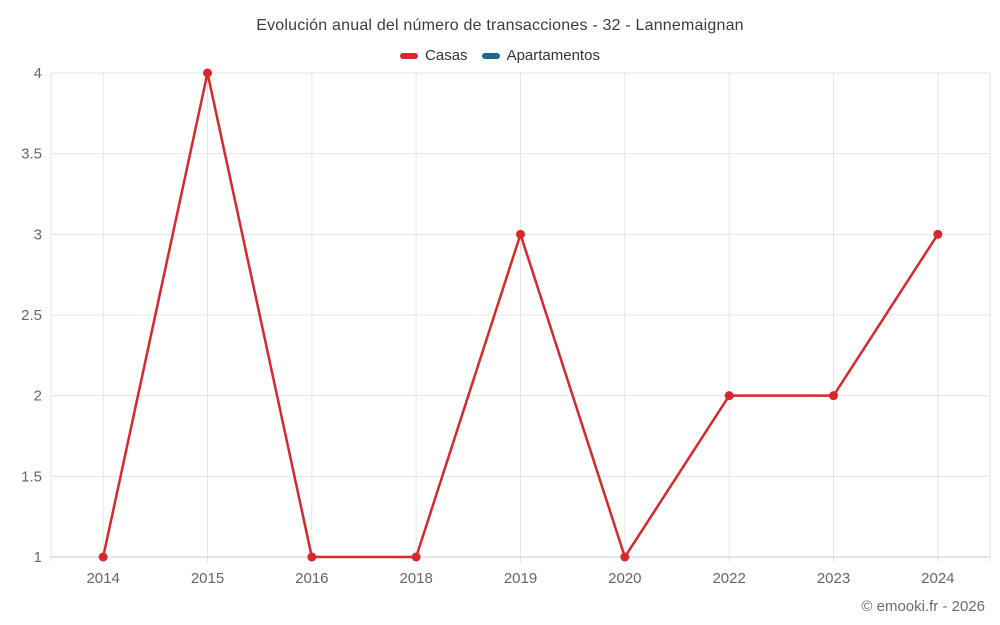 The height and width of the screenshot is (625, 1000). What do you see at coordinates (31, 315) in the screenshot?
I see `y-axis-tick-label: 2.5` at bounding box center [31, 315].